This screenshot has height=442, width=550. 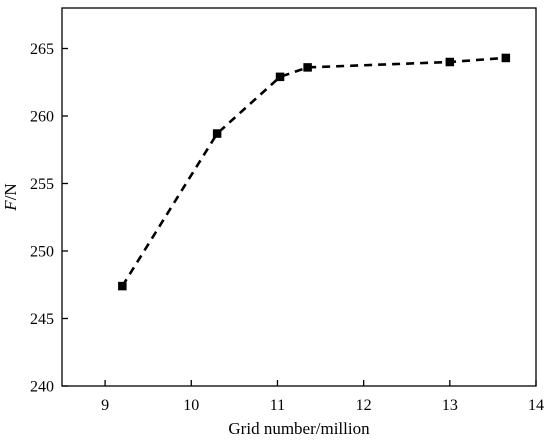 I want to click on y-axis-title: F/N, so click(x=10, y=197).